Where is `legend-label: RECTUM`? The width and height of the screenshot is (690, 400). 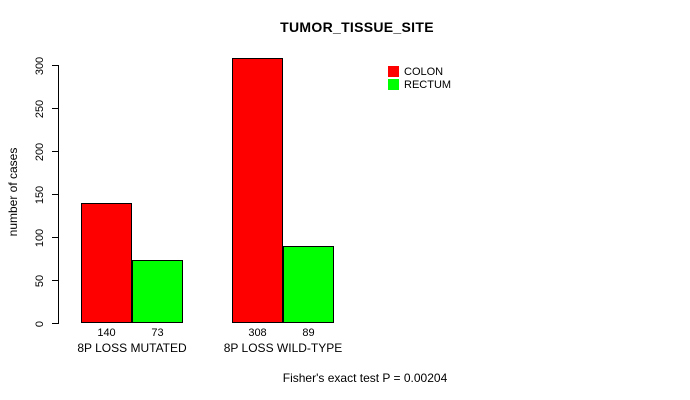
legend-label: RECTUM is located at coordinates (428, 84).